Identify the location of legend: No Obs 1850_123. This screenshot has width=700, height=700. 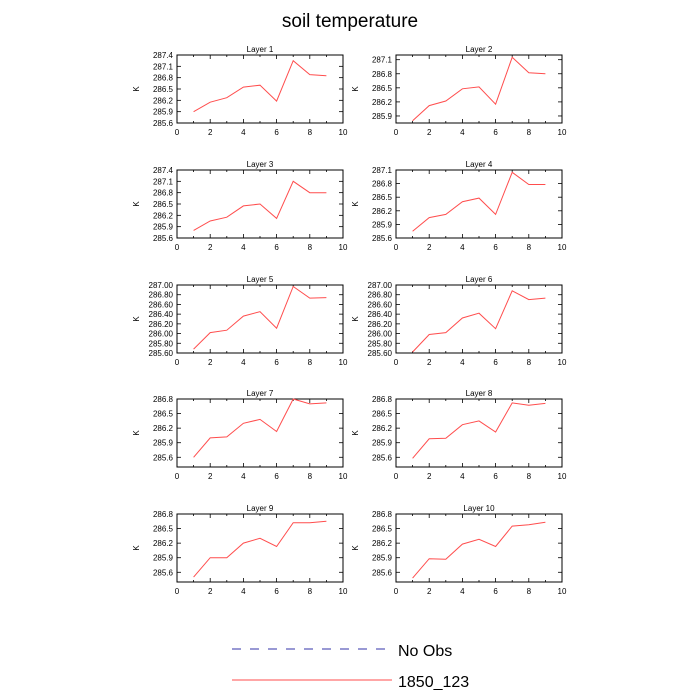
(350, 667).